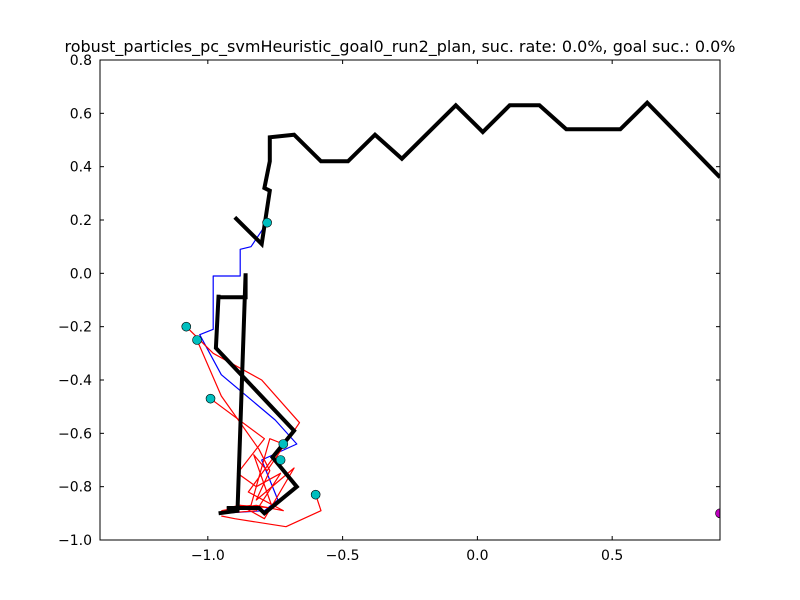 This screenshot has height=600, width=800. I want to click on y-tick-label: −0.2, so click(75, 328).